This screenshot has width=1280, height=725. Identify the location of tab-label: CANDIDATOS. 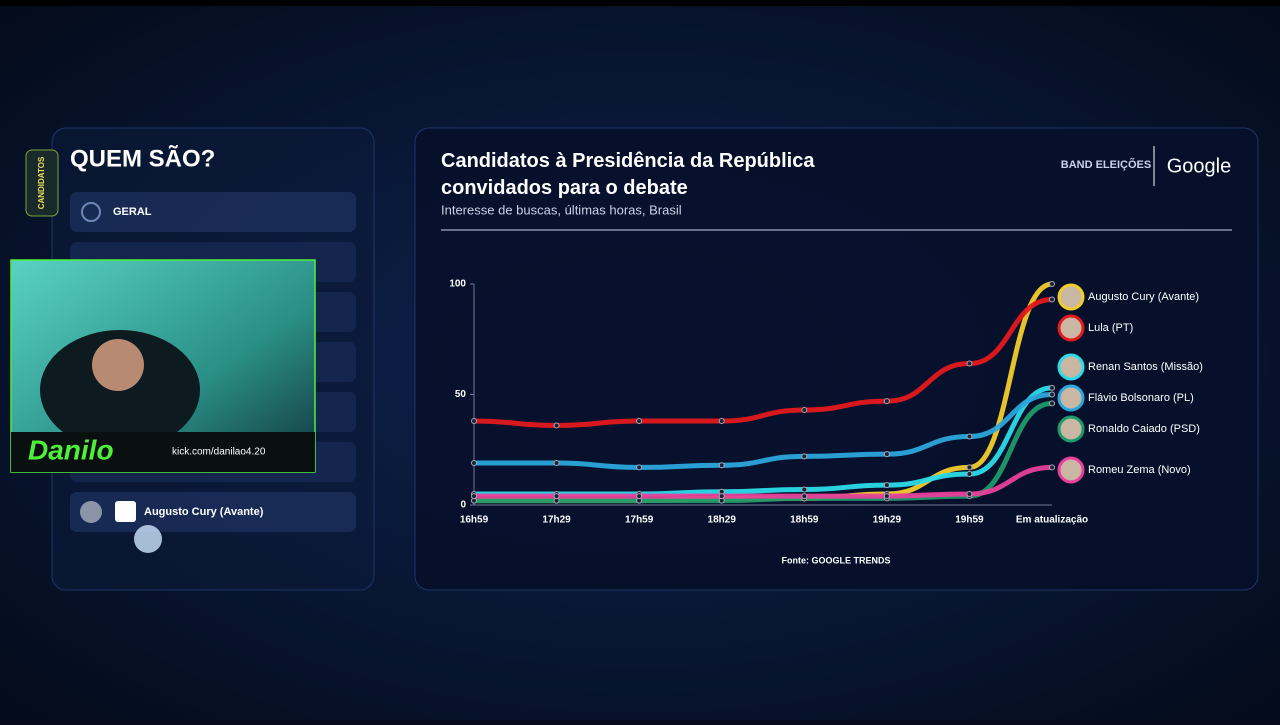
(41, 182).